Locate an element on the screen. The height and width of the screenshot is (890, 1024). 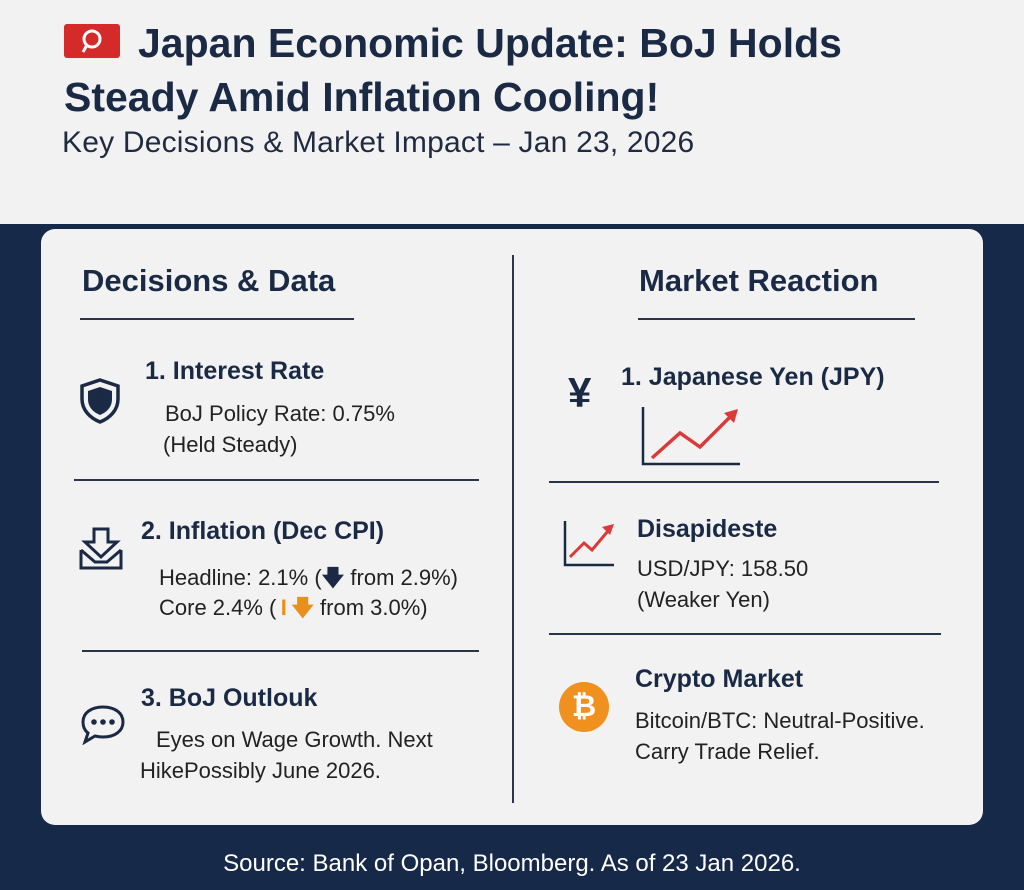
left-heading-underline is located at coordinates (217, 319).